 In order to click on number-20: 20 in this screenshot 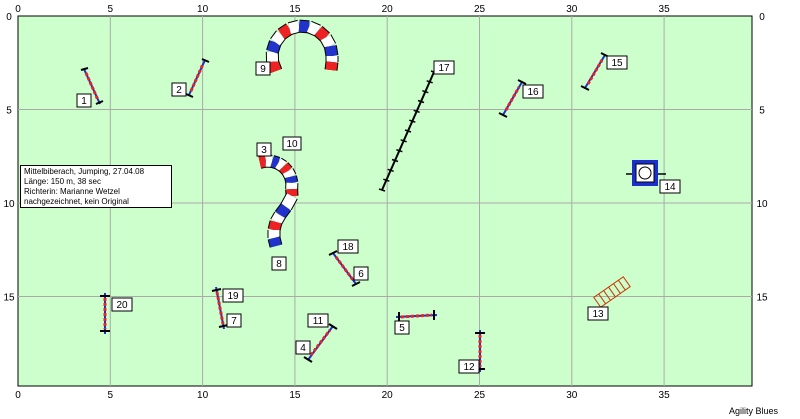, I will do `click(122, 304)`.